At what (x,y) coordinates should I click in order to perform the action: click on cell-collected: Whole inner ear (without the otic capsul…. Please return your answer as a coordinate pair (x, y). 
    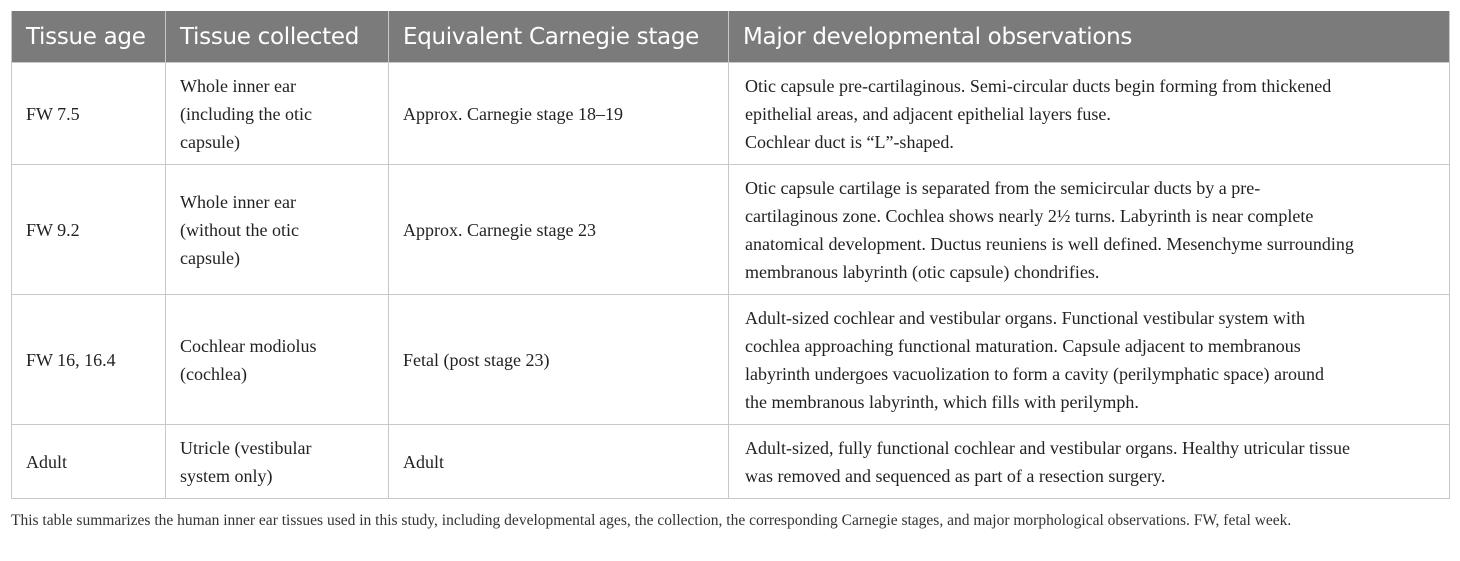
    Looking at the image, I should click on (277, 229).